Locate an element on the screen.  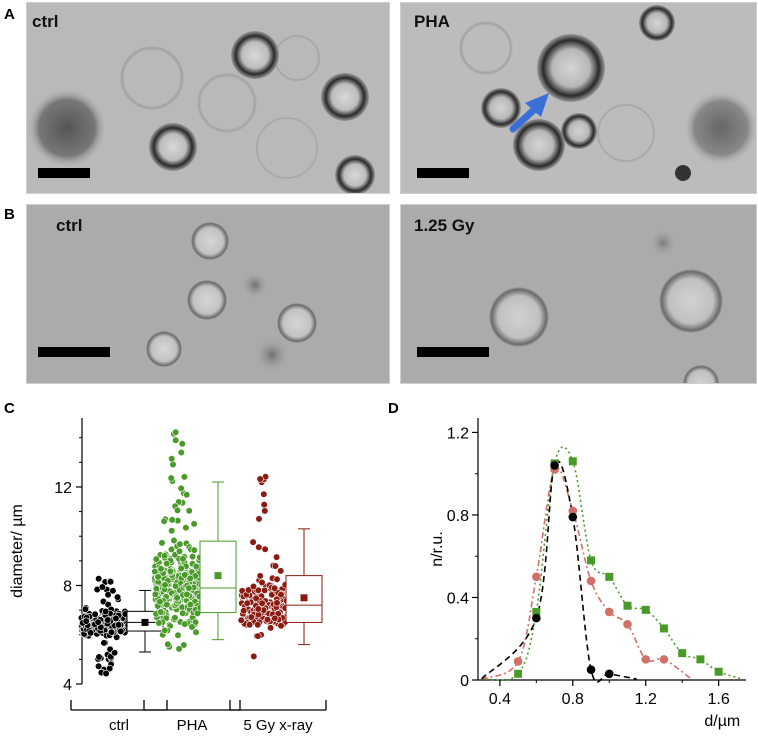
y-tick-label: 4 is located at coordinates (67, 685).